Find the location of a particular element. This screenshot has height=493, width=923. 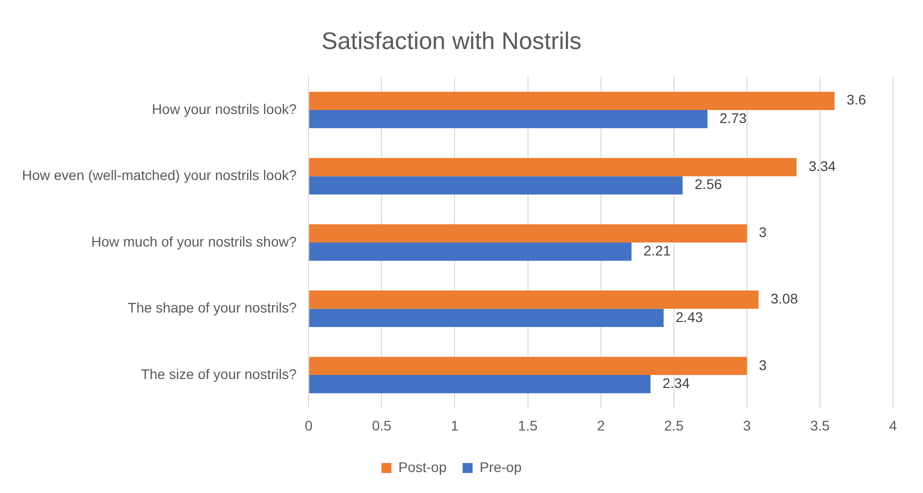

data-label: 3.34 is located at coordinates (822, 166).